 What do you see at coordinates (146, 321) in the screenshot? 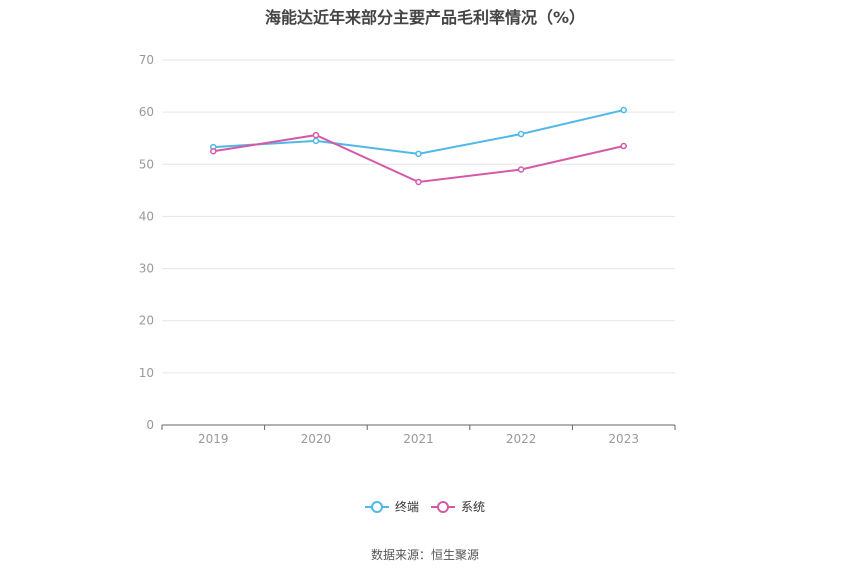
I see `y-tick-label: 20` at bounding box center [146, 321].